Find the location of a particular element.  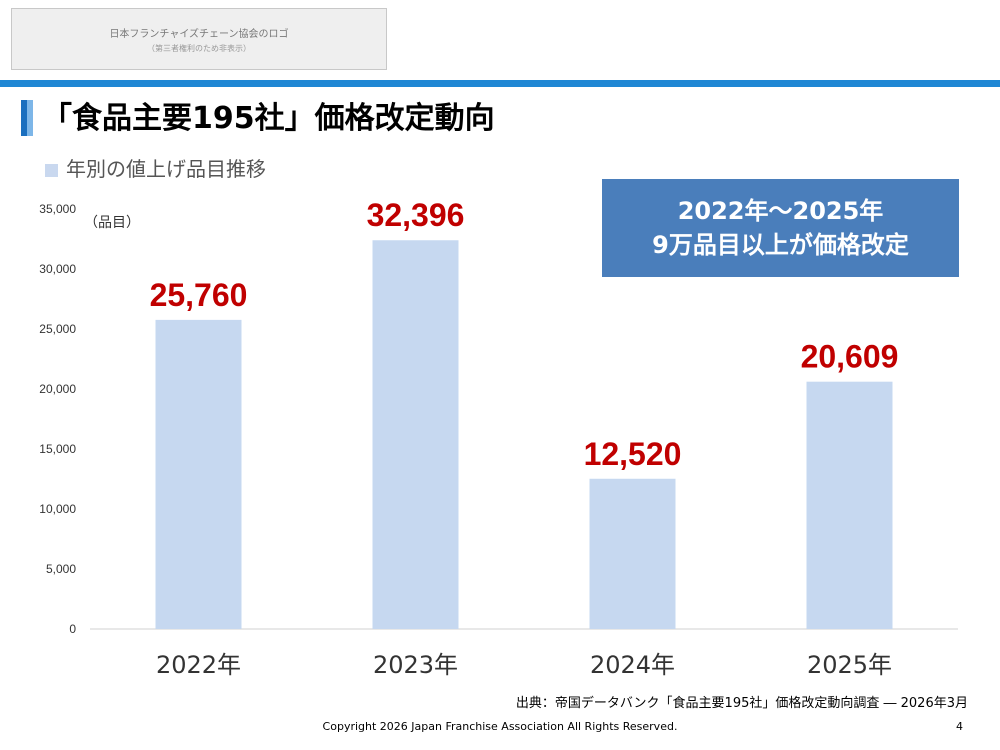

callout-line-2: 9万品目以上が価格改定 is located at coordinates (780, 245).